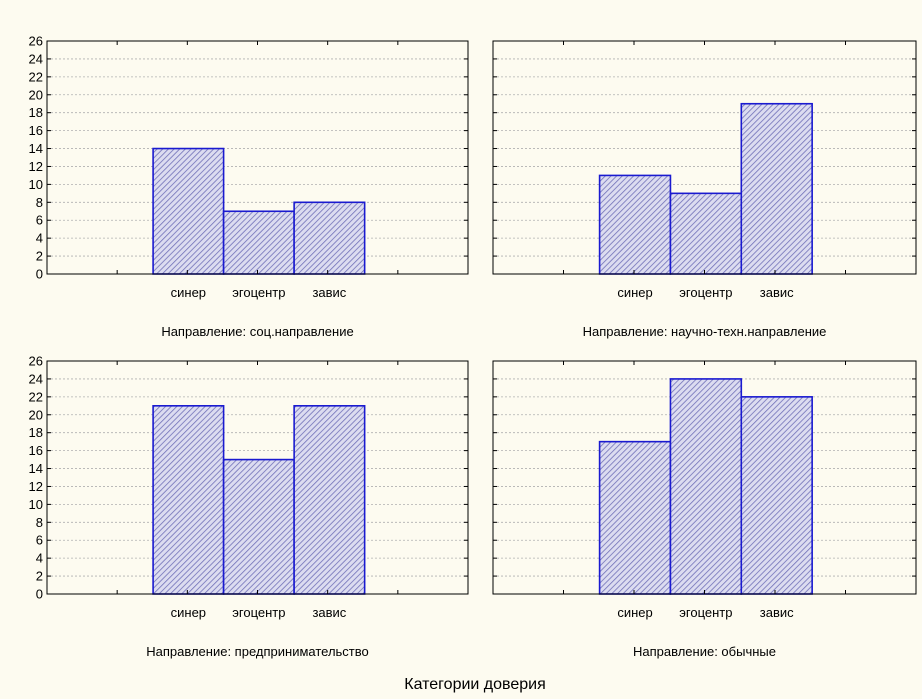 The width and height of the screenshot is (922, 699). Describe the element at coordinates (705, 331) in the screenshot. I see `panel-title: Направление: научно-техн.направление` at that location.